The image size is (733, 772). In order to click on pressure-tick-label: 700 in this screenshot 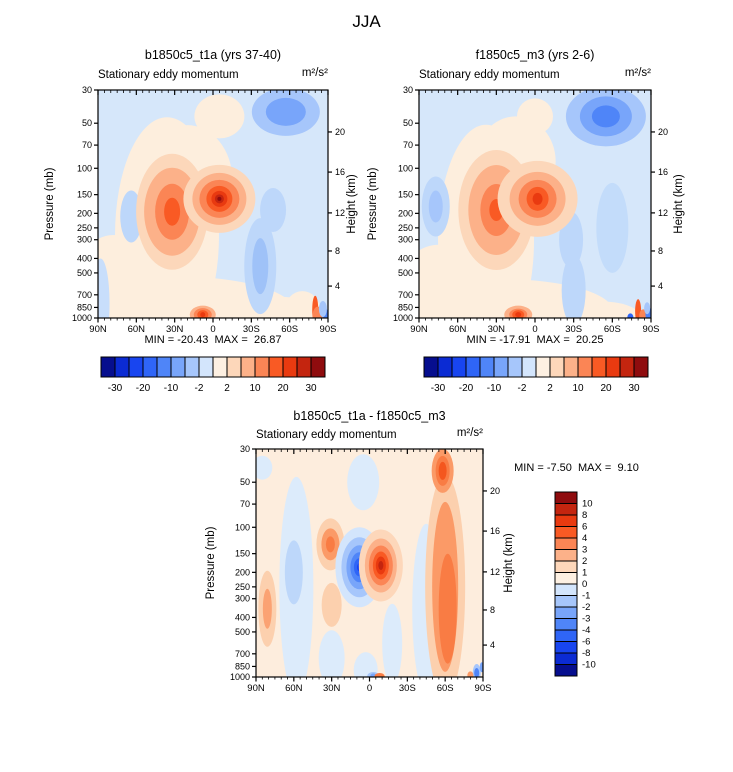, I will do `click(242, 654)`.